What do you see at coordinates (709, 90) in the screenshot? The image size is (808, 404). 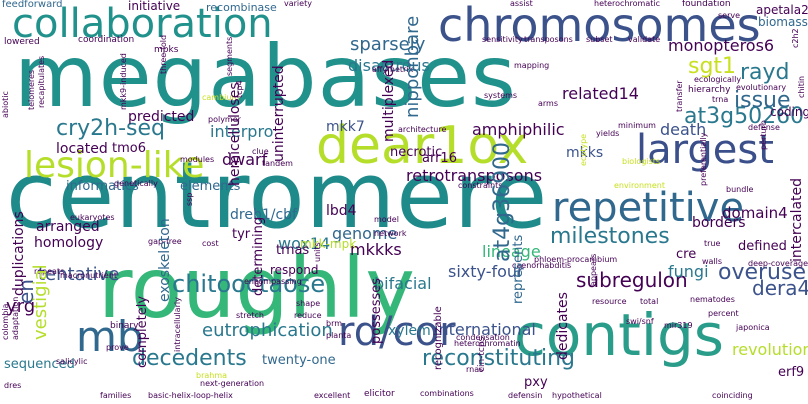 I see `word-hierarchy: hierarchy` at bounding box center [709, 90].